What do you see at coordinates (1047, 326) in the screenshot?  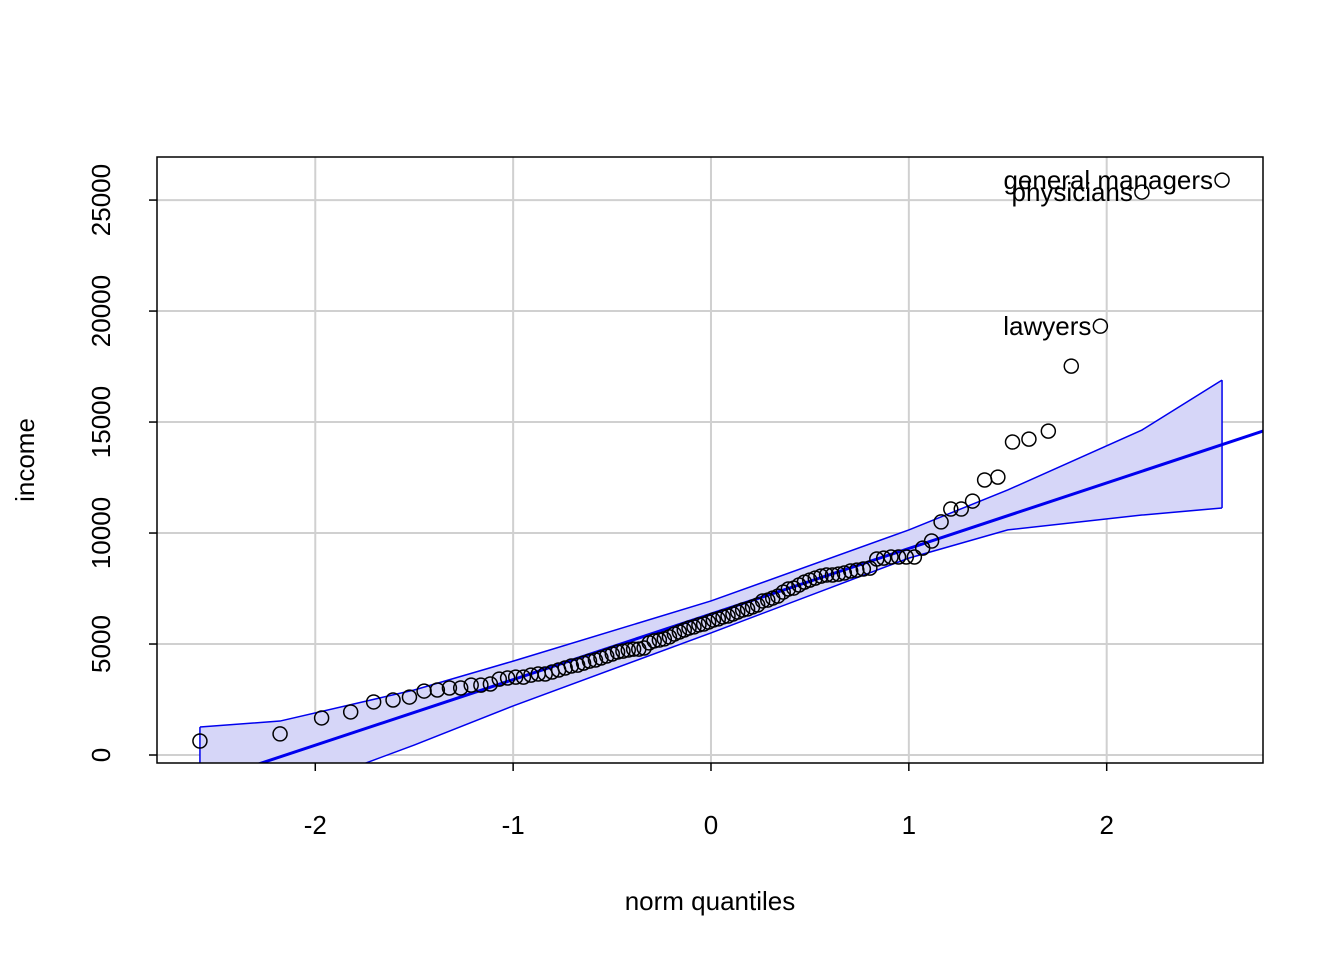 I see `point-label: lawyers` at bounding box center [1047, 326].